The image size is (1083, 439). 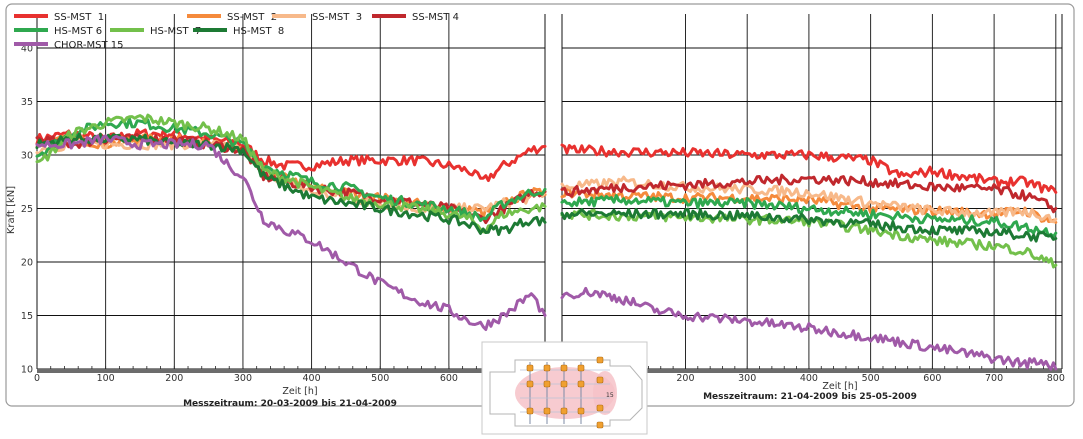 What do you see at coordinates (78, 31) in the screenshot?
I see `legend-label: HS-MST 6` at bounding box center [78, 31].